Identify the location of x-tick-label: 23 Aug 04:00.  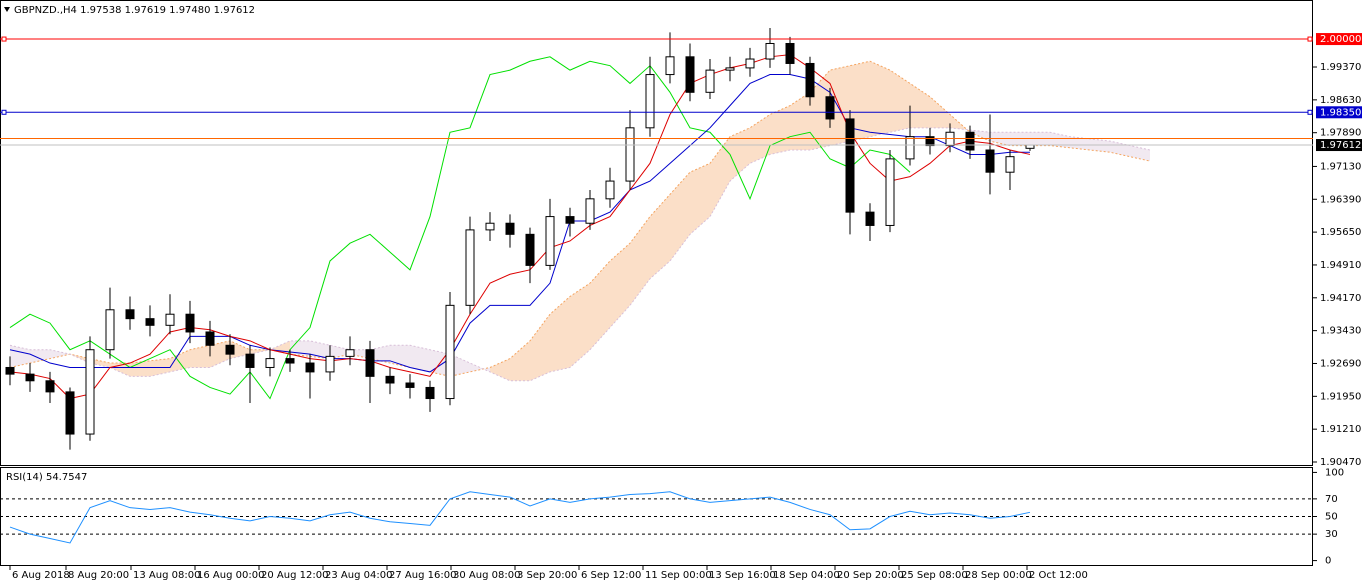
(358, 575).